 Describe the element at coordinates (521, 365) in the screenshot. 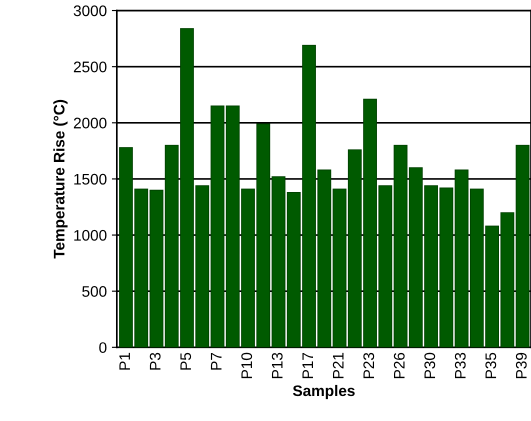

I see `x-tick-label: P39` at that location.